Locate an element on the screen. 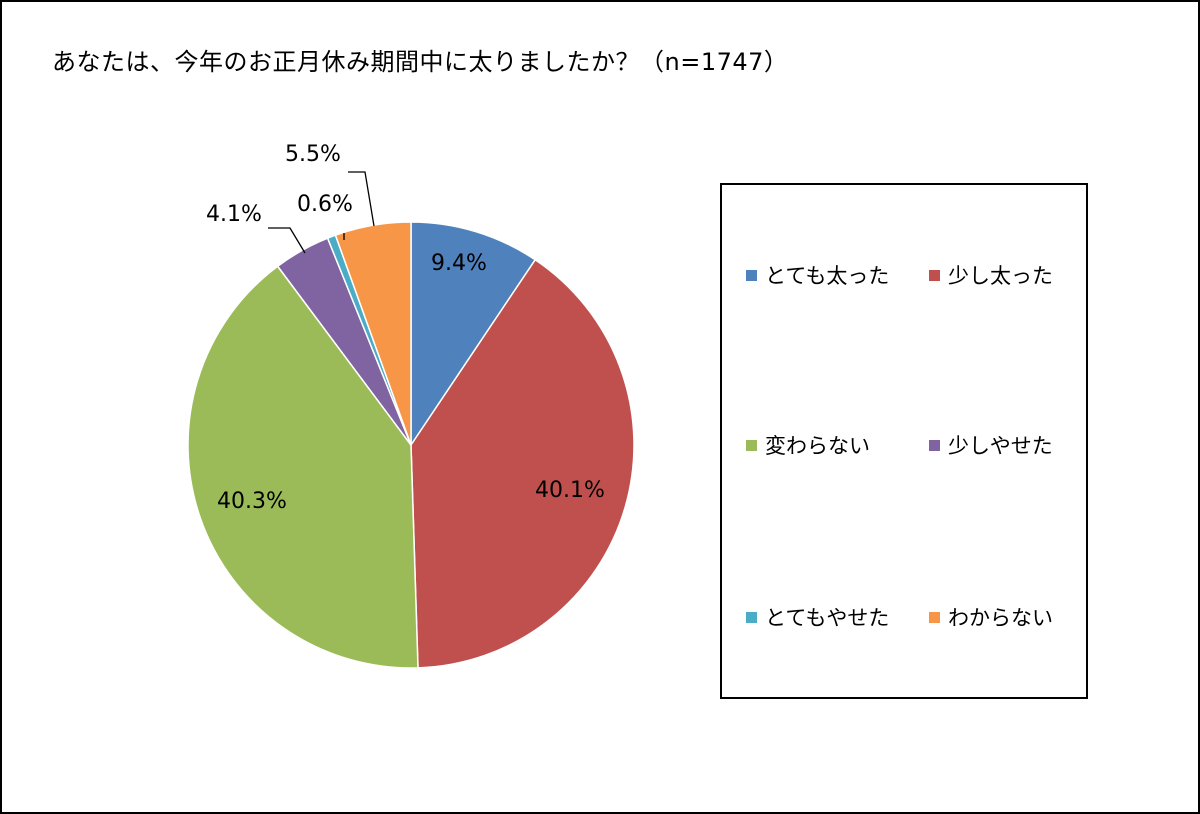  data-label-2: 40.3% is located at coordinates (252, 501).